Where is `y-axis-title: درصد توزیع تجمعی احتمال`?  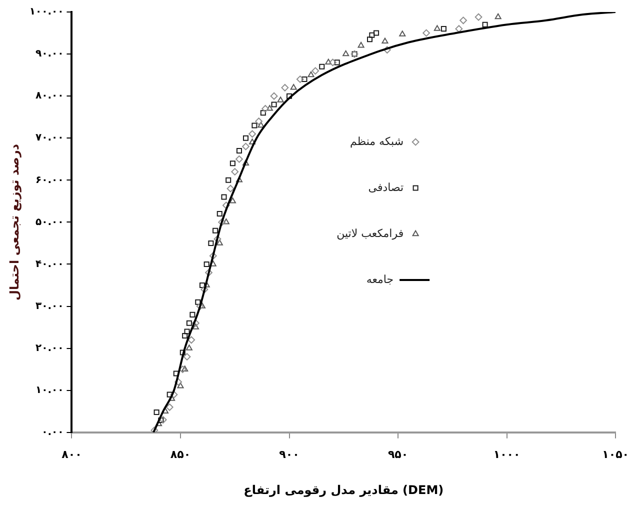
y-axis-title: درصد توزیع تجمعی احتمال is located at coordinates (14, 222).